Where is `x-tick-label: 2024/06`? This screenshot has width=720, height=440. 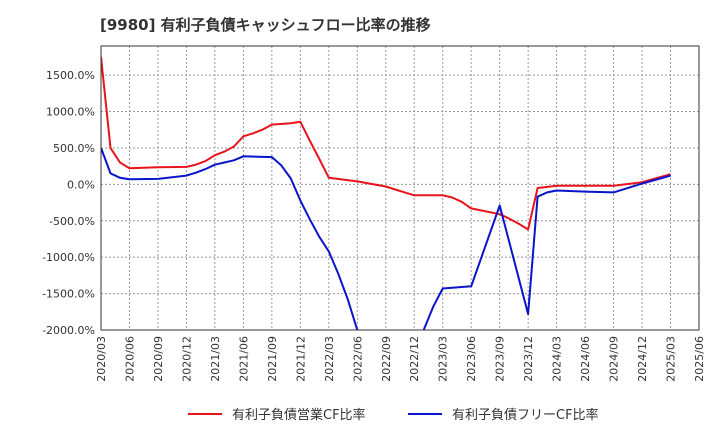
x-tick-label: 2024/06 is located at coordinates (585, 359).